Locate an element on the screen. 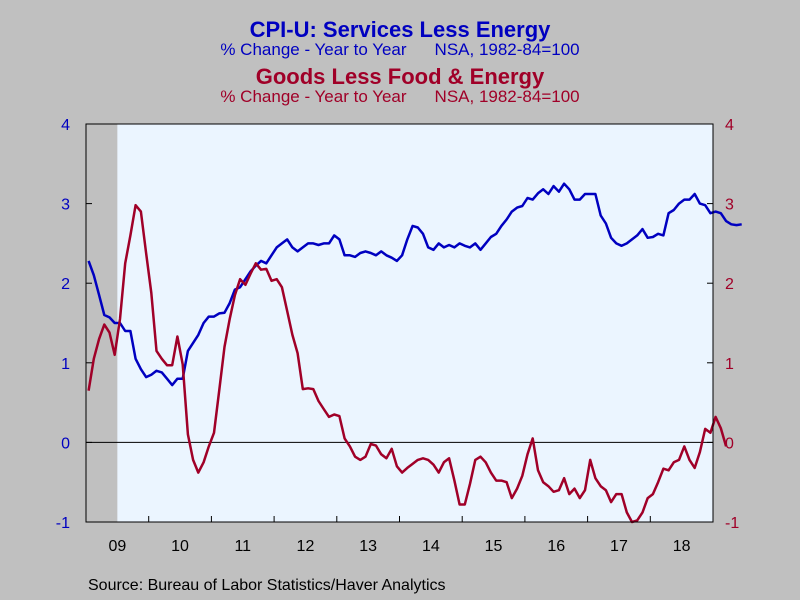  x-tick-label: 14 is located at coordinates (431, 546).